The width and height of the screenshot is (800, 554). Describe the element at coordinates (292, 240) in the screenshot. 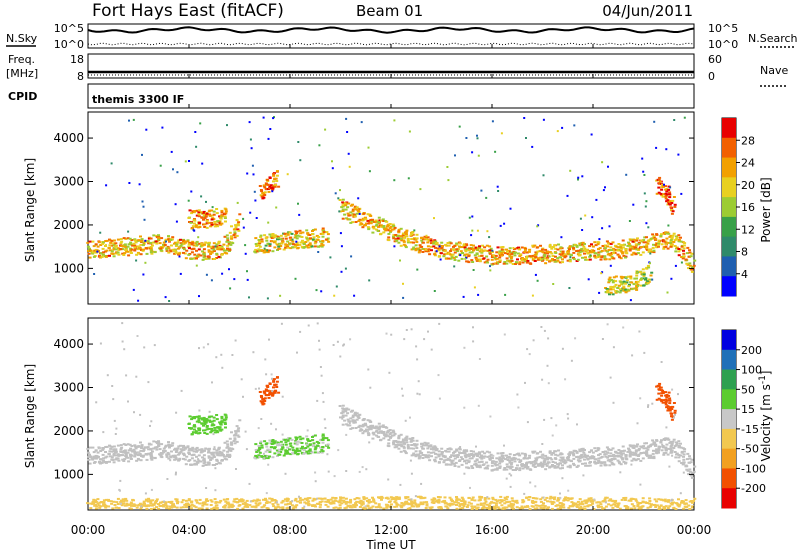

I see `echo-region` at that location.